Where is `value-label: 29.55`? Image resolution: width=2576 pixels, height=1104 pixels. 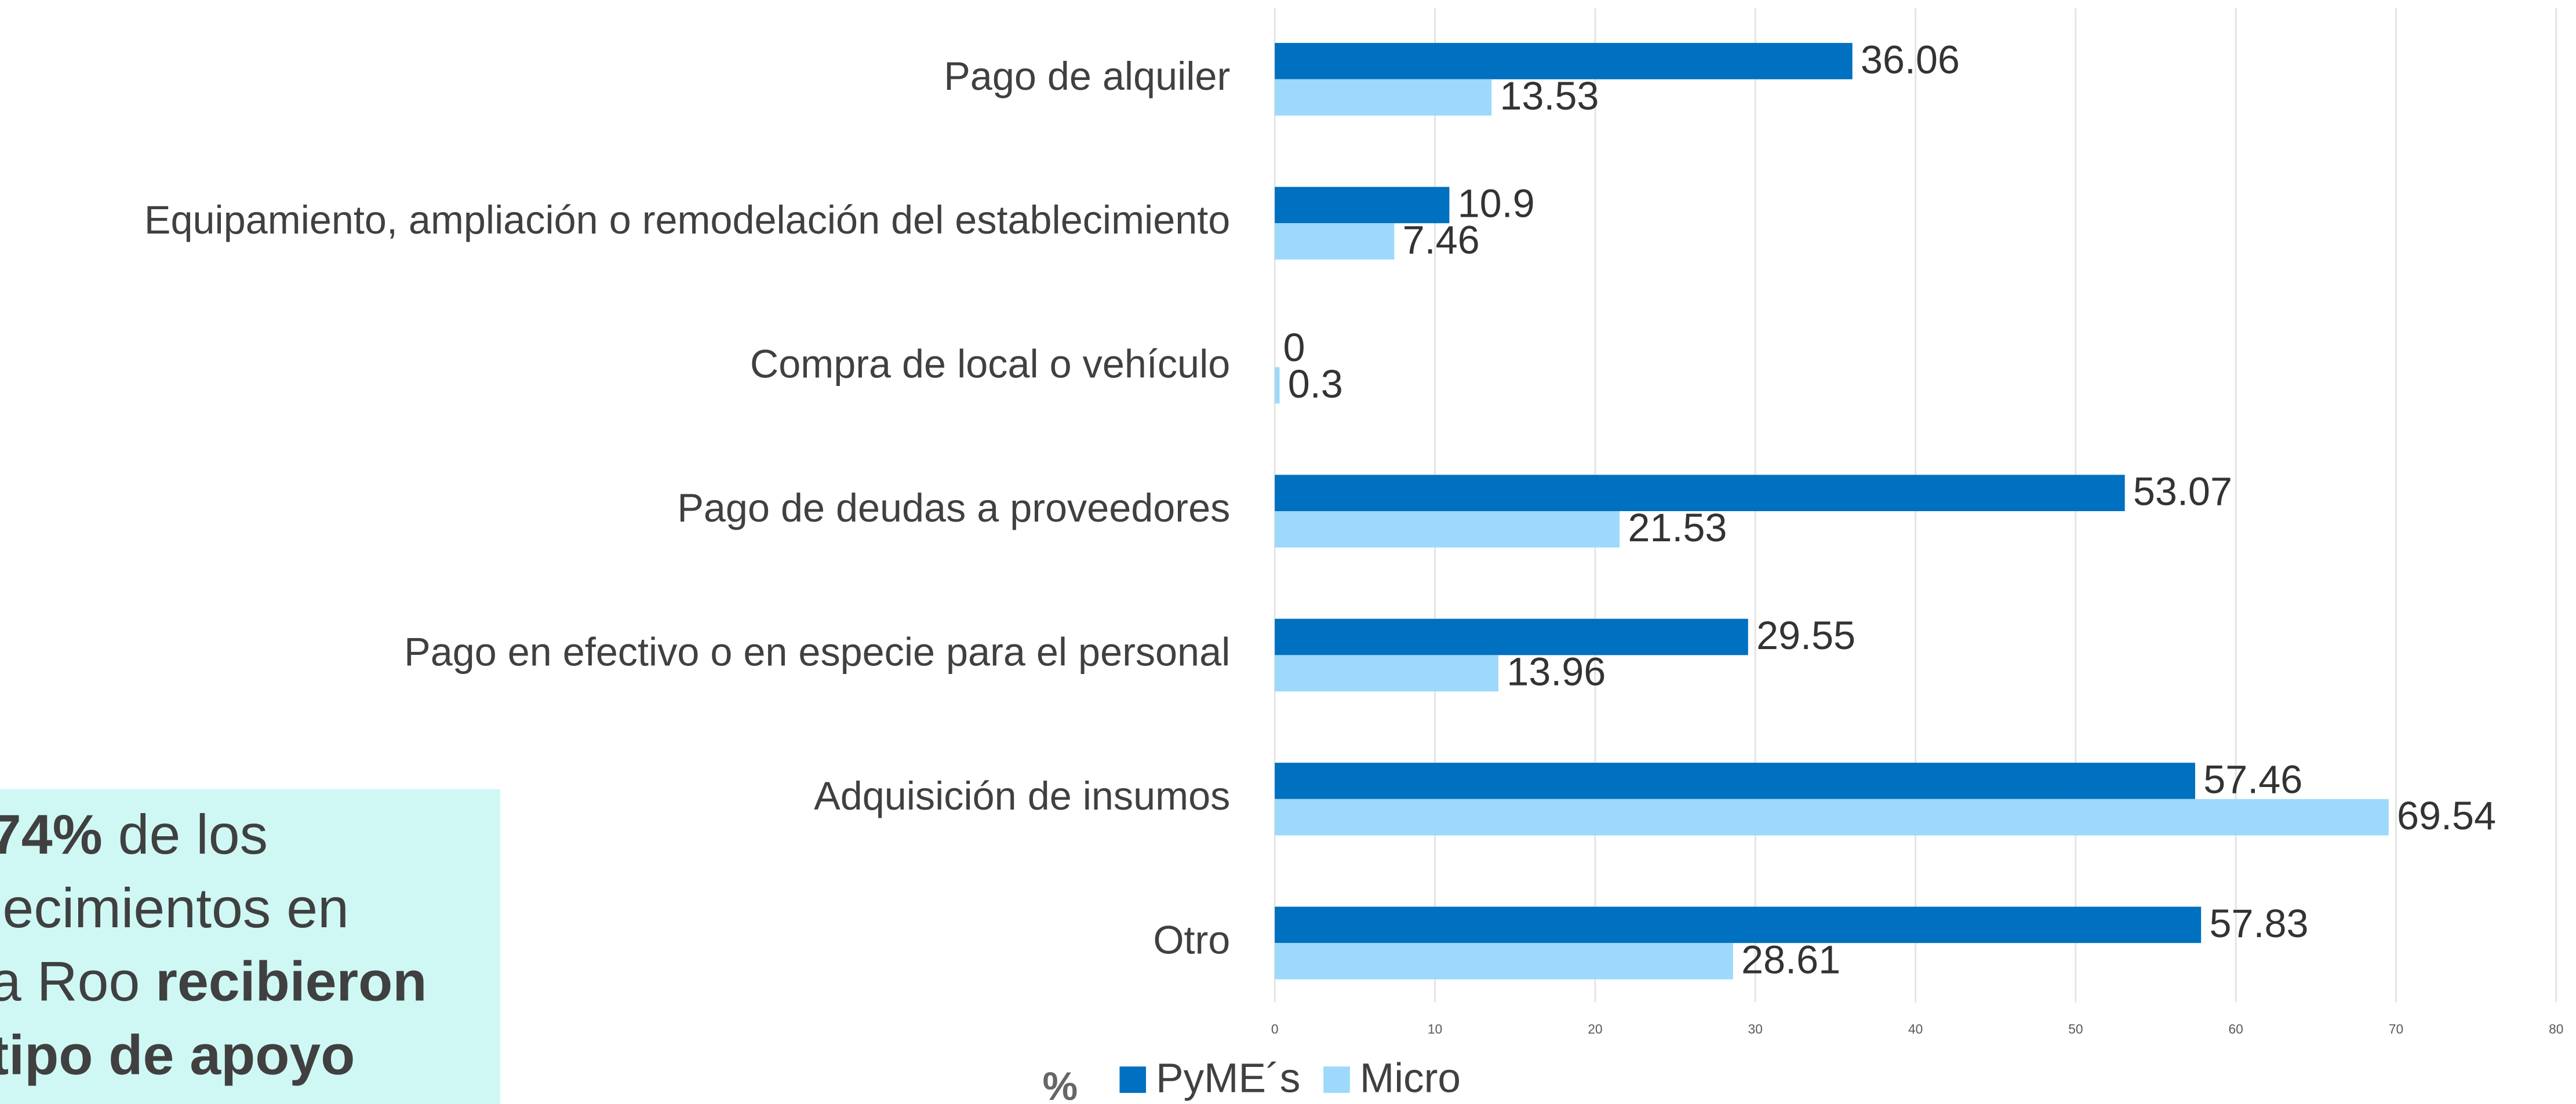
value-label: 29.55 is located at coordinates (1805, 636).